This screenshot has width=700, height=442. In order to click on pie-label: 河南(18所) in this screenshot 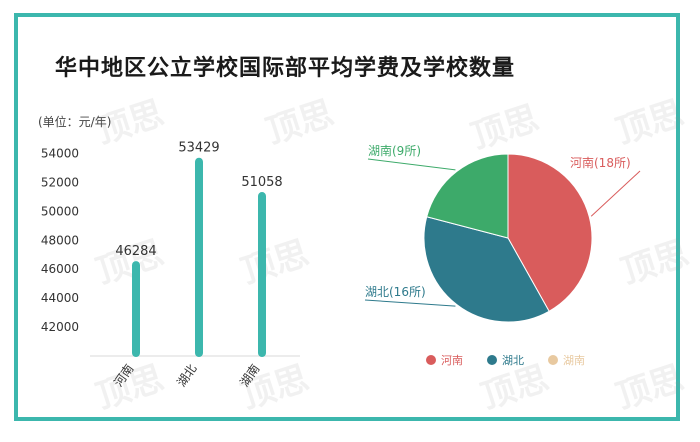, I will do `click(600, 162)`.